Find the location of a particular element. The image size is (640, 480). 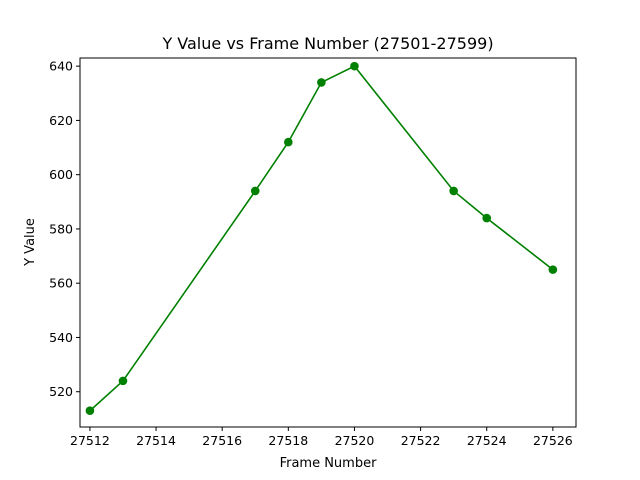

y-axis: 520 540 560 580 600 620 640 is located at coordinates (64, 229).